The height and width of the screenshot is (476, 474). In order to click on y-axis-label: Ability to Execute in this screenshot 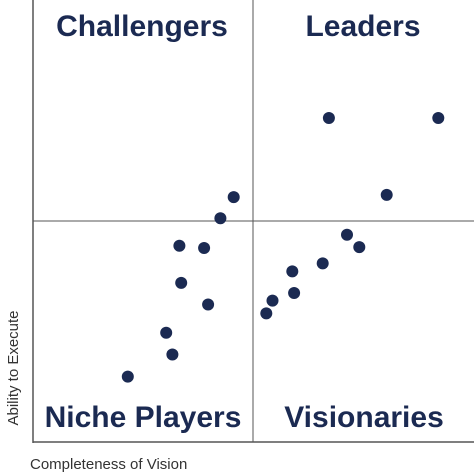, I will do `click(13, 367)`.